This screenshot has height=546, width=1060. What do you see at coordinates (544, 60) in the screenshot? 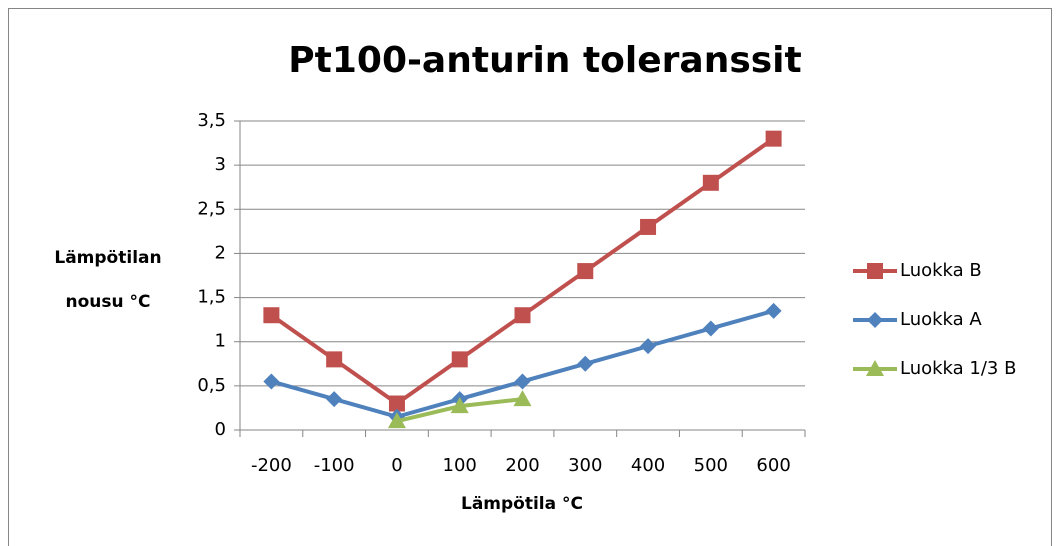
I see `chart-title: Pt100-anturin toleranssit` at bounding box center [544, 60].